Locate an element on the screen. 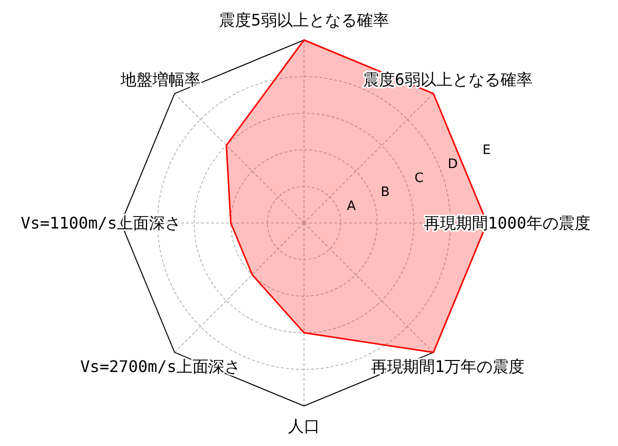 The height and width of the screenshot is (446, 618). y-tick-label: B is located at coordinates (385, 192).